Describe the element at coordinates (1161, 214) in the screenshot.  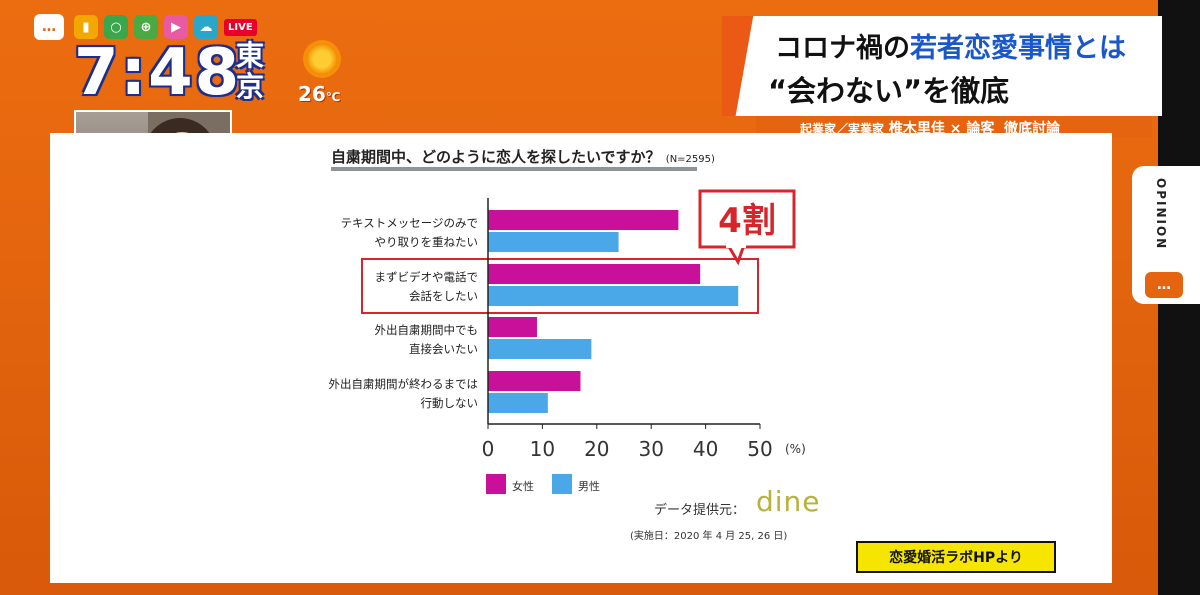
I see `opinion-label: OPINION` at that location.